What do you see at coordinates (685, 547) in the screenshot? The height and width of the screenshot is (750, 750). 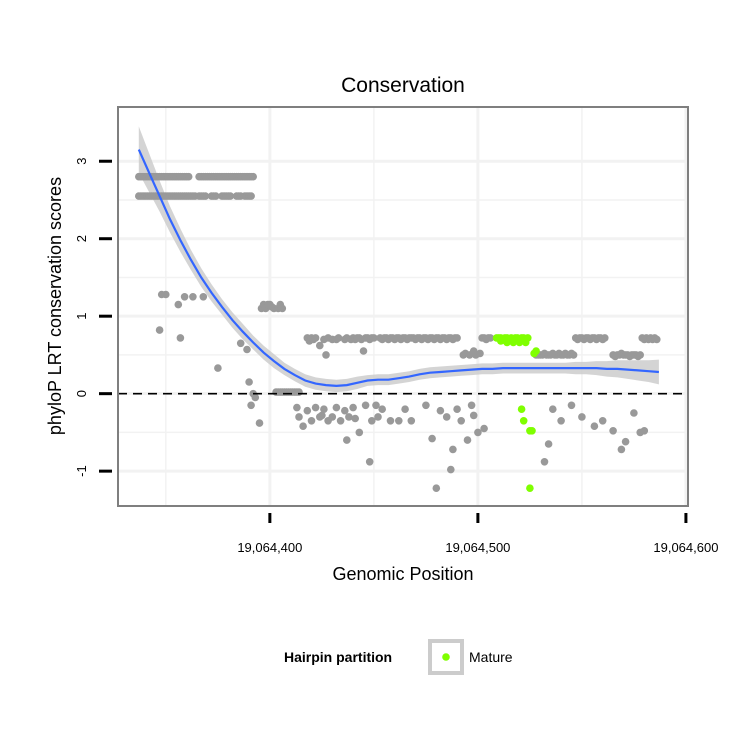 I see `x-tick-label: 19,064,600` at bounding box center [685, 547].